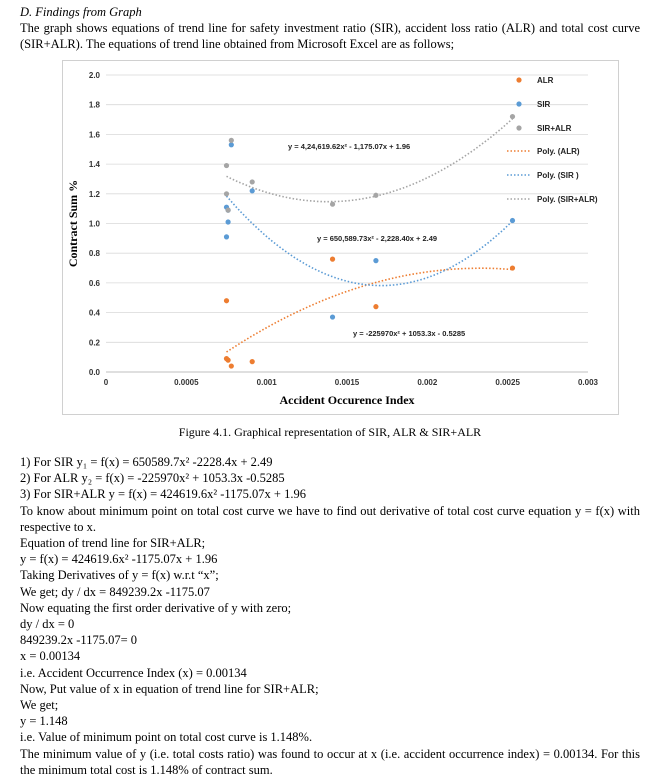 Image resolution: width=660 pixels, height=778 pixels. What do you see at coordinates (78, 640) in the screenshot?
I see `text-line: 849239.2x -1175.07= 0` at bounding box center [78, 640].